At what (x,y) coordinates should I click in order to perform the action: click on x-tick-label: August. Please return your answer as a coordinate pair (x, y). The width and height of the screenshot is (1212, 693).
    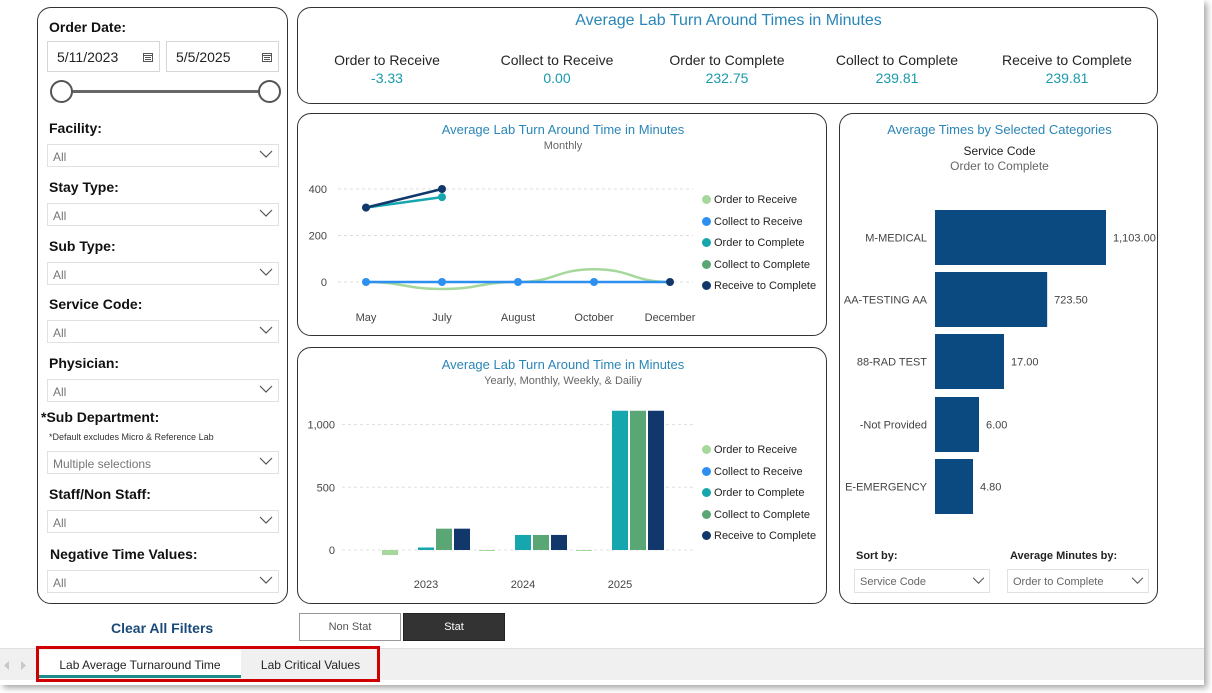
    Looking at the image, I should click on (518, 318).